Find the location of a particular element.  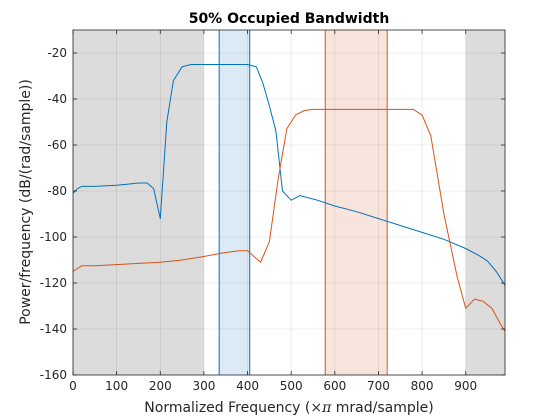

x-tick-label: 100 is located at coordinates (116, 386).